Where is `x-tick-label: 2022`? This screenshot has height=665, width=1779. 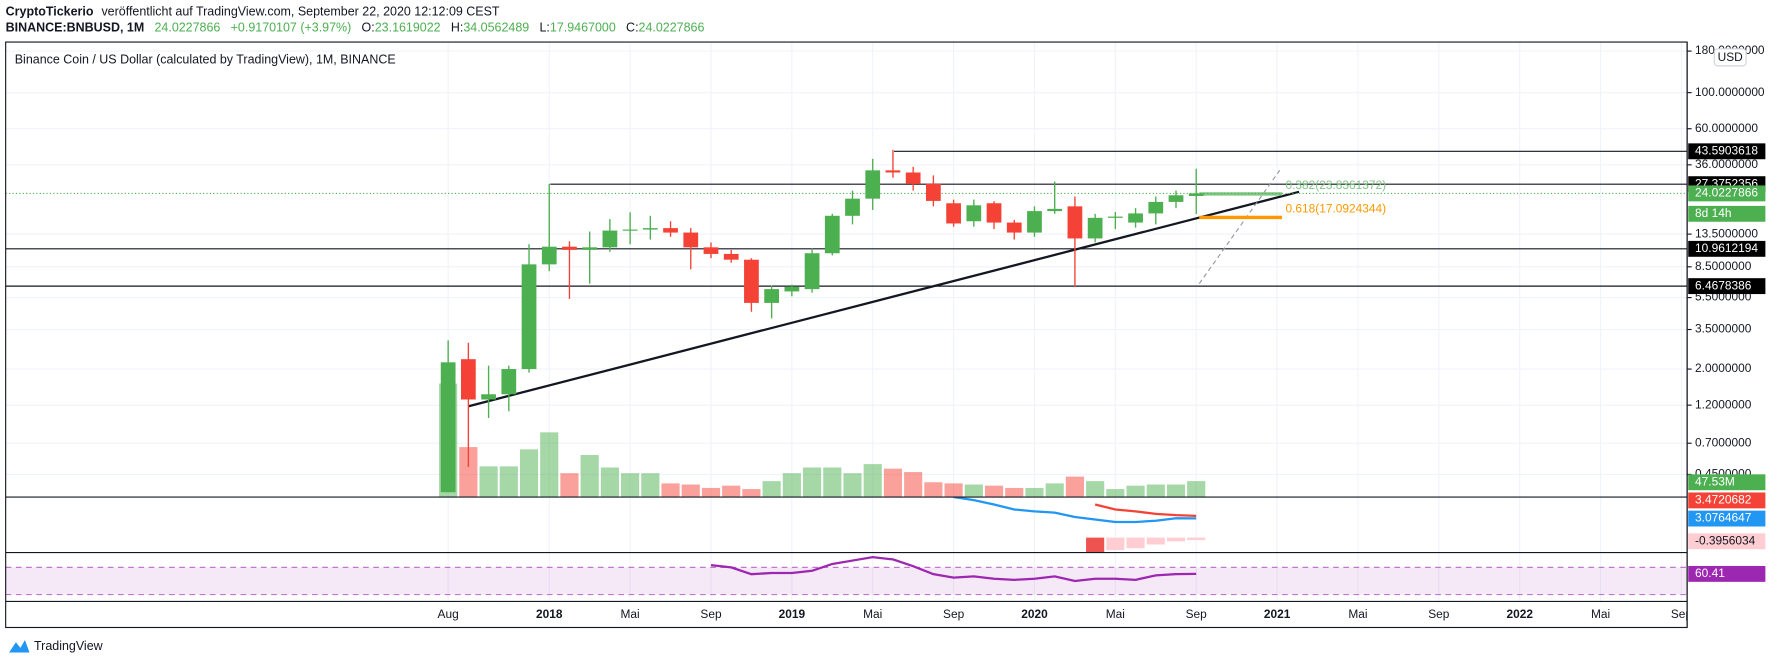 x-tick-label: 2022 is located at coordinates (1519, 614).